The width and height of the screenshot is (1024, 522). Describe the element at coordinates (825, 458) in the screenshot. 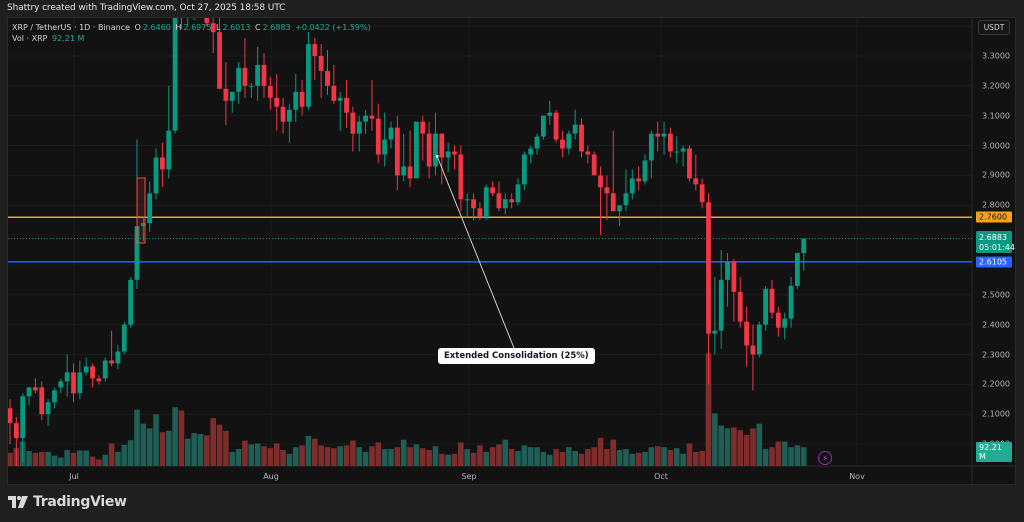

I see `lightning-event-icon: ⚡` at that location.